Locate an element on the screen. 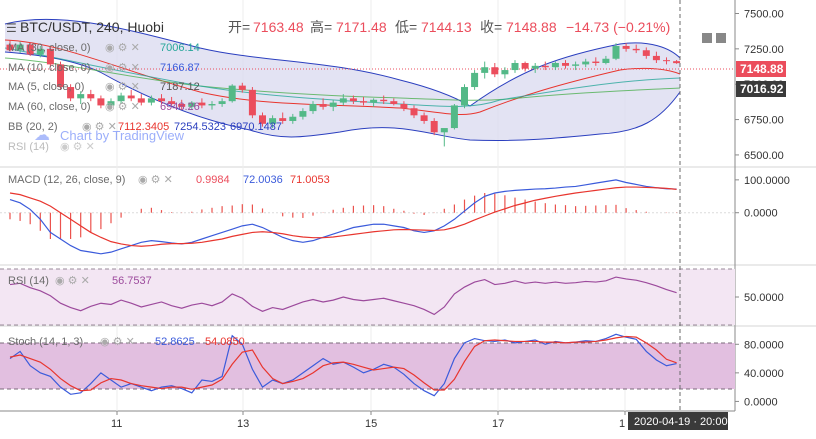  tradingview-logo-icon: ☁ is located at coordinates (42, 135).